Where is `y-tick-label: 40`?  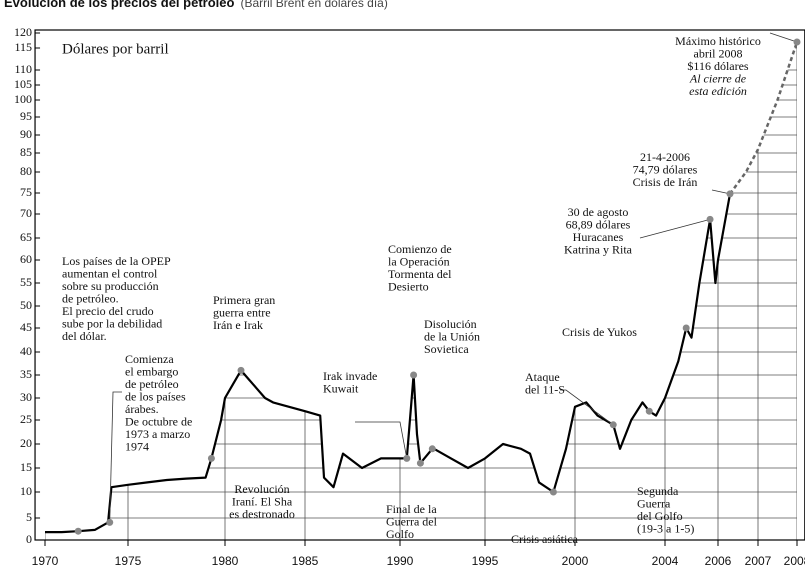 y-tick-label: 40 is located at coordinates (26, 351).